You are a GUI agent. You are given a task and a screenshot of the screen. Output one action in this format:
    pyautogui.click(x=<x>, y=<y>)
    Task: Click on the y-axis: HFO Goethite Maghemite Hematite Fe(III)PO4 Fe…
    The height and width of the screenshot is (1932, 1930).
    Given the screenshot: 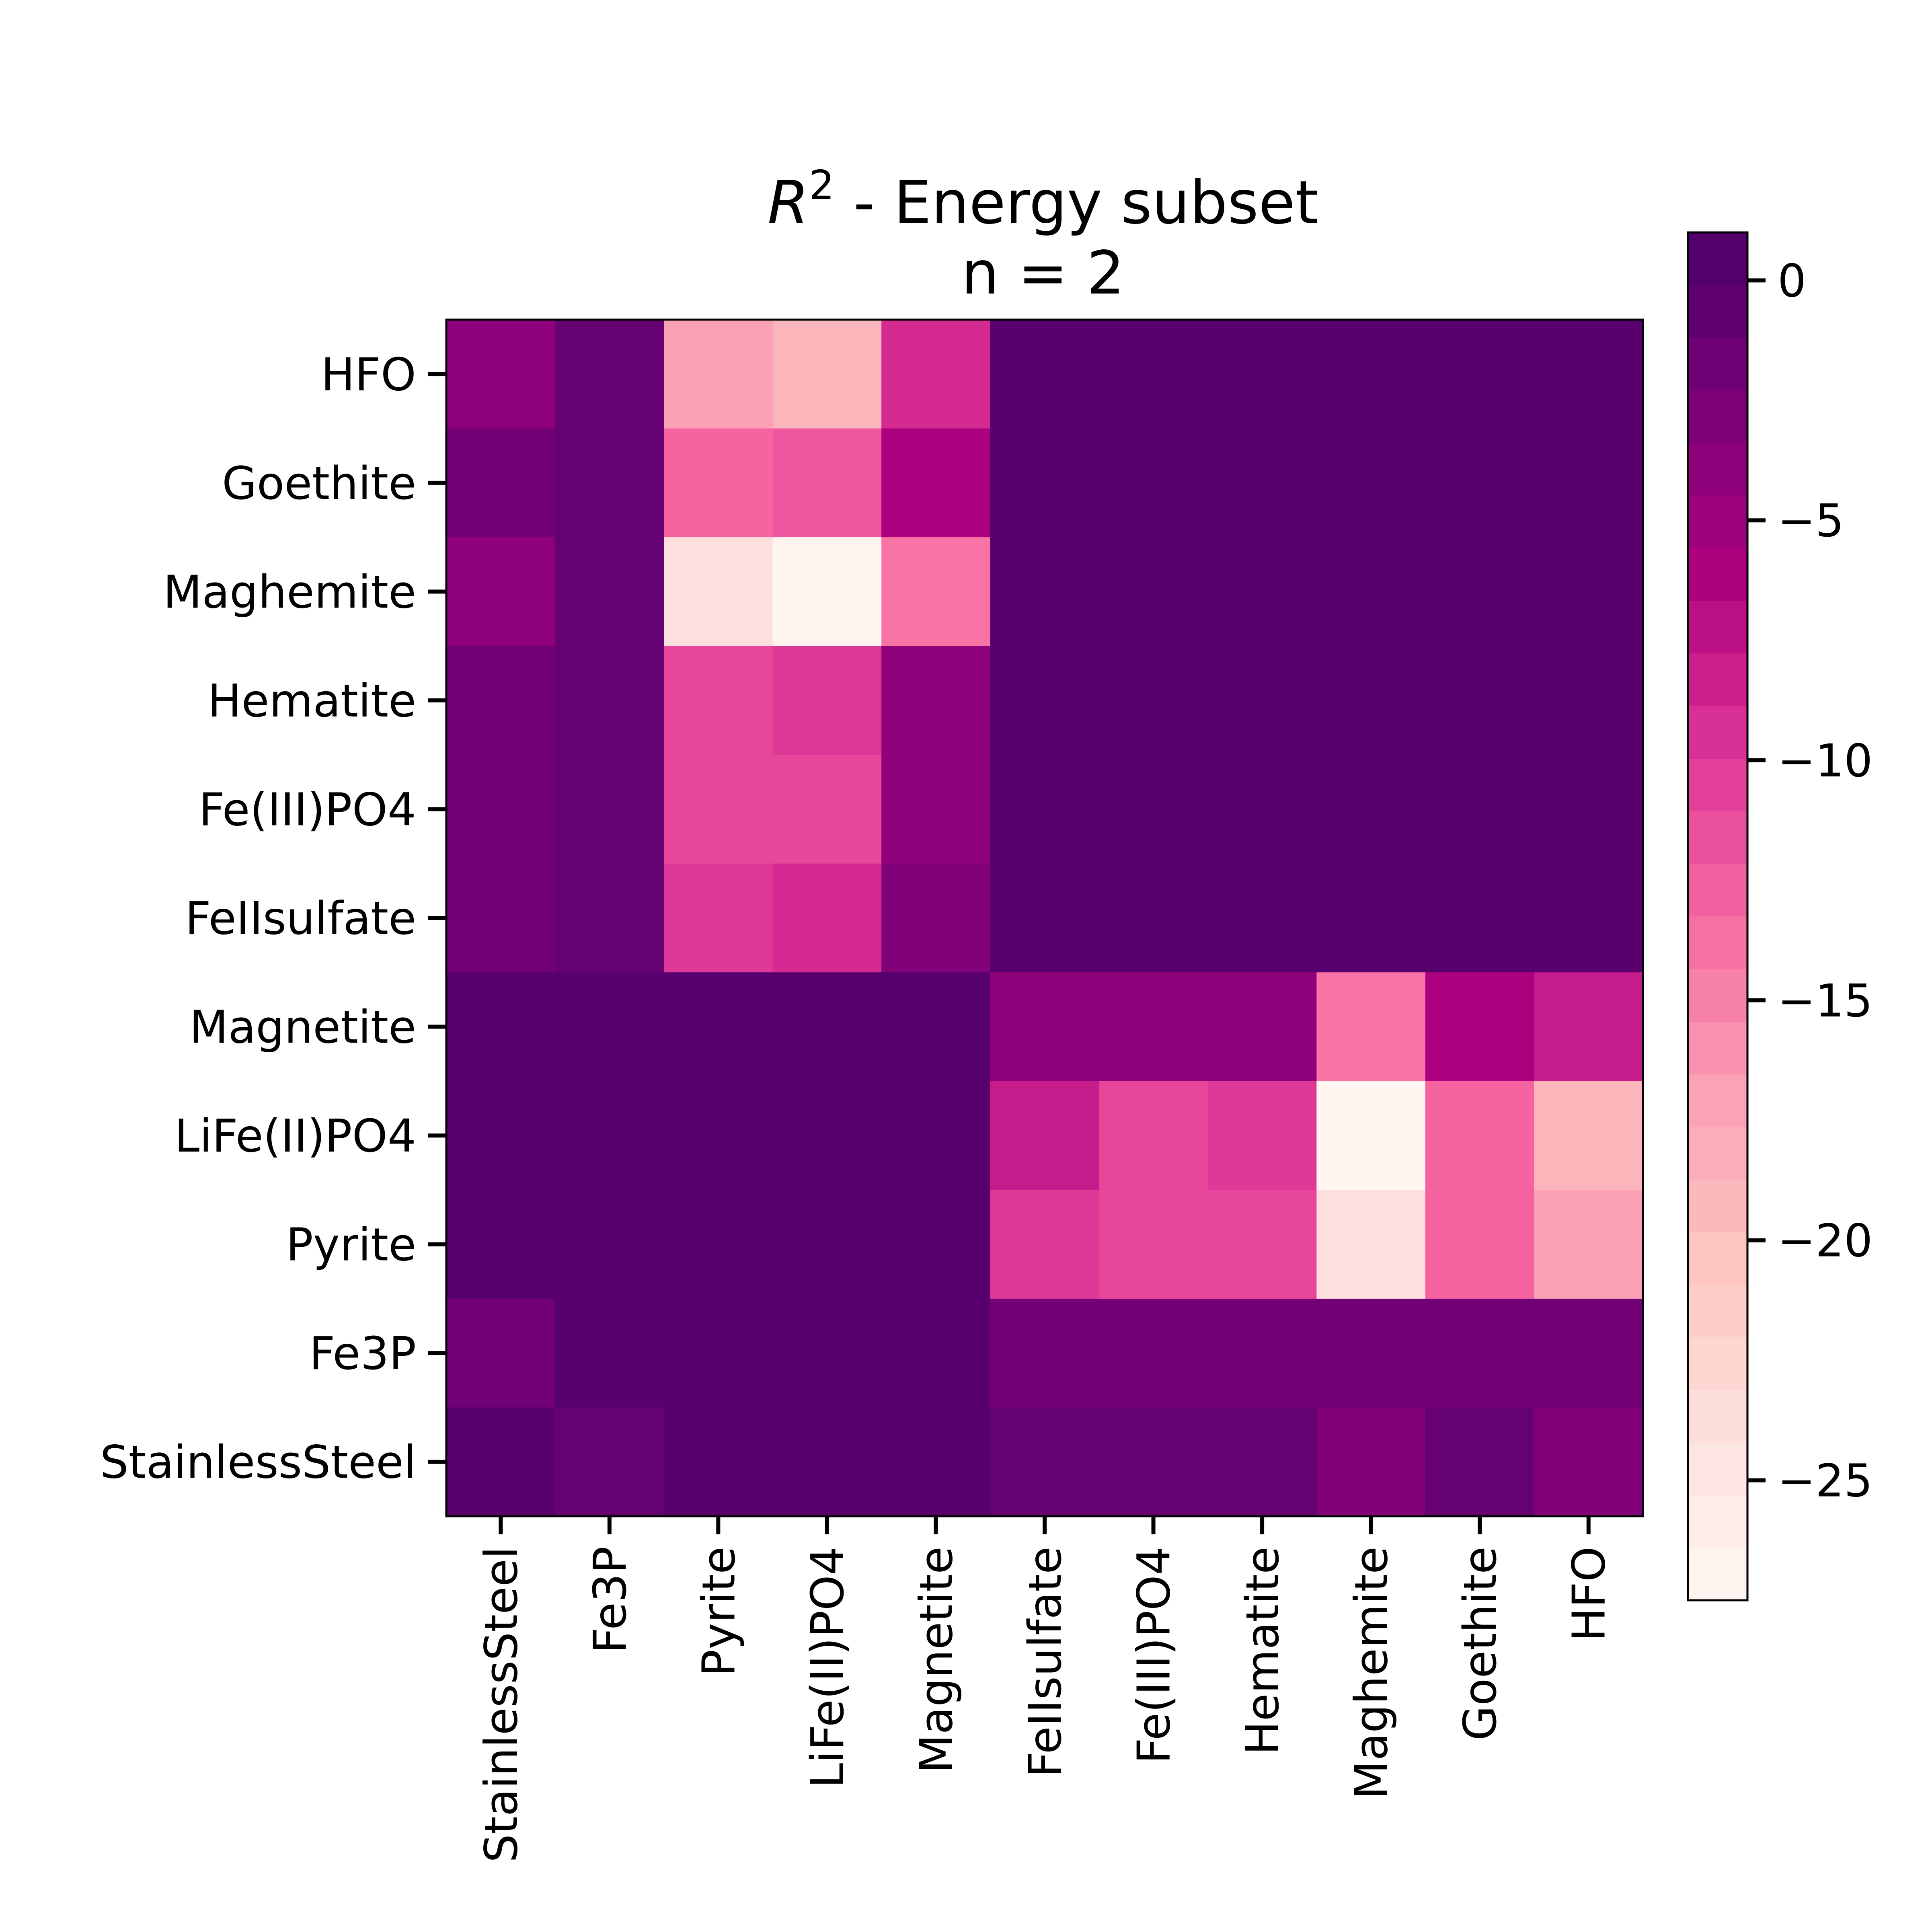 What is the action you would take?
    pyautogui.click(x=273, y=919)
    